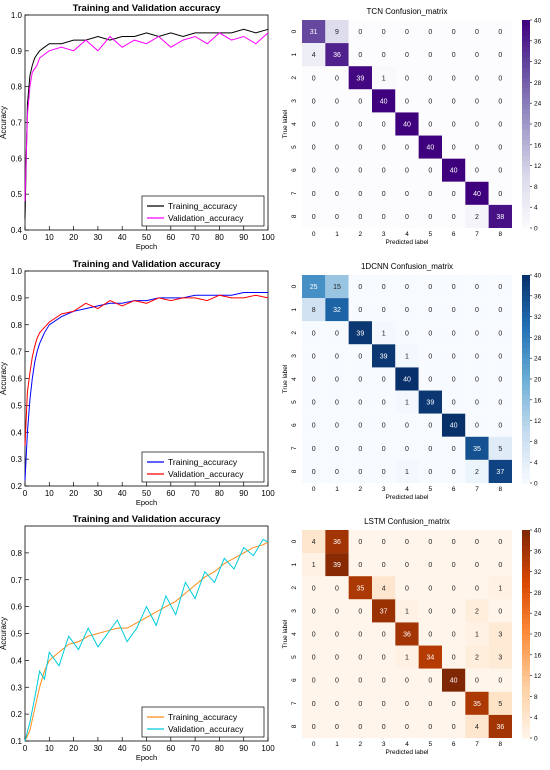 The height and width of the screenshot is (770, 550). I want to click on y-tick-label: 0.8, so click(17, 553).